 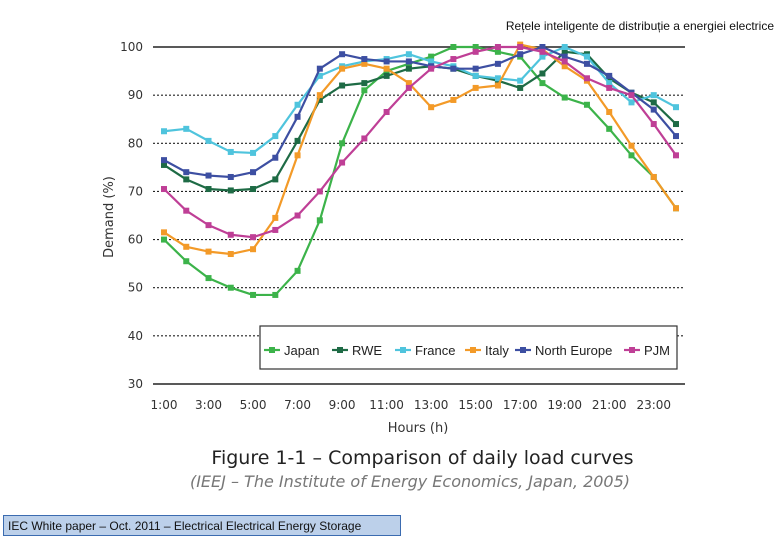 What do you see at coordinates (131, 47) in the screenshot?
I see `y-tick-100: 100` at bounding box center [131, 47].